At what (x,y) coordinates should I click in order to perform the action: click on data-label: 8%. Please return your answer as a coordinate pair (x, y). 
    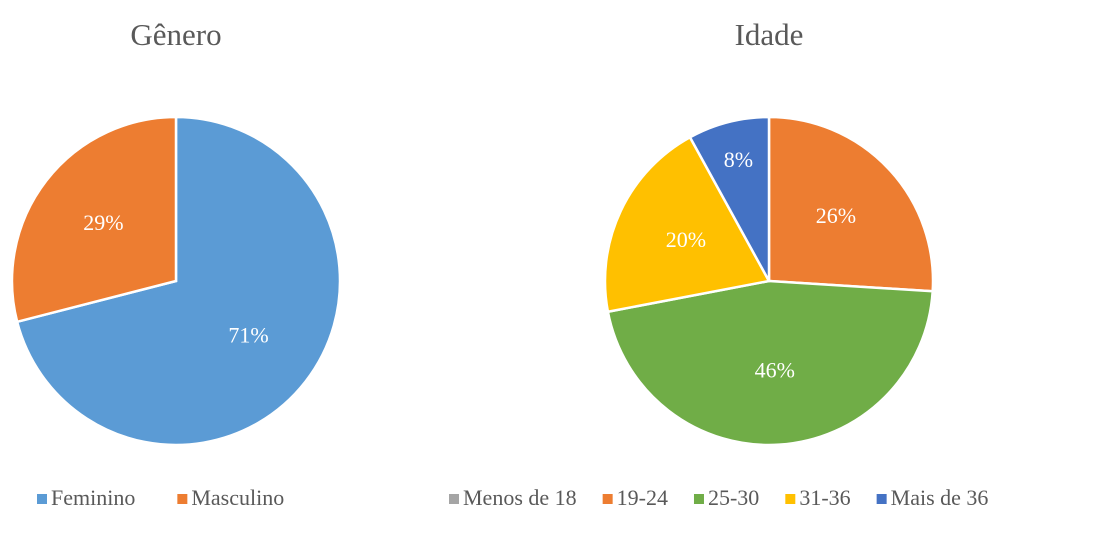
    Looking at the image, I should click on (738, 159).